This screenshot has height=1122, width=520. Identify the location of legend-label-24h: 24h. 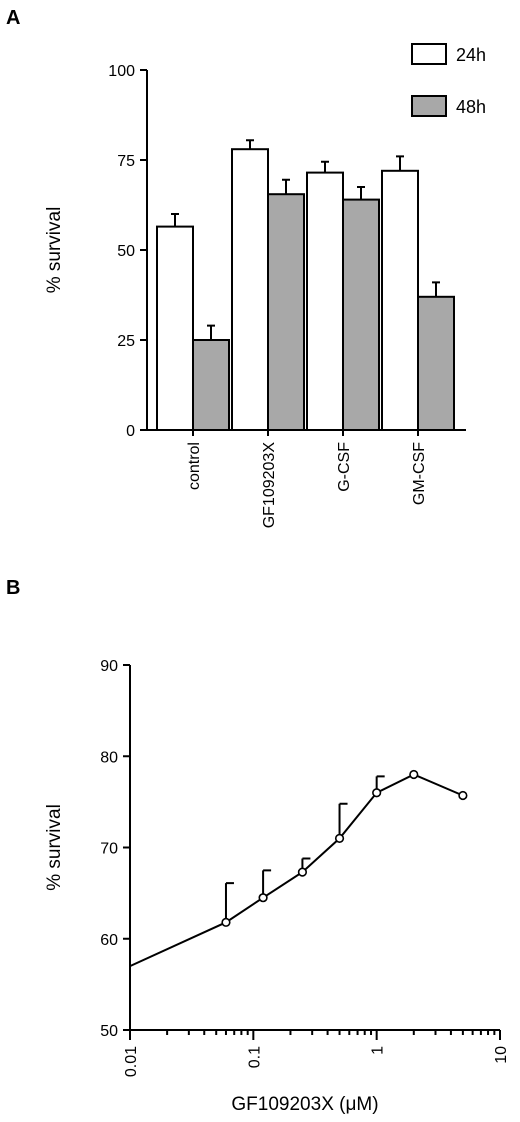
(471, 55).